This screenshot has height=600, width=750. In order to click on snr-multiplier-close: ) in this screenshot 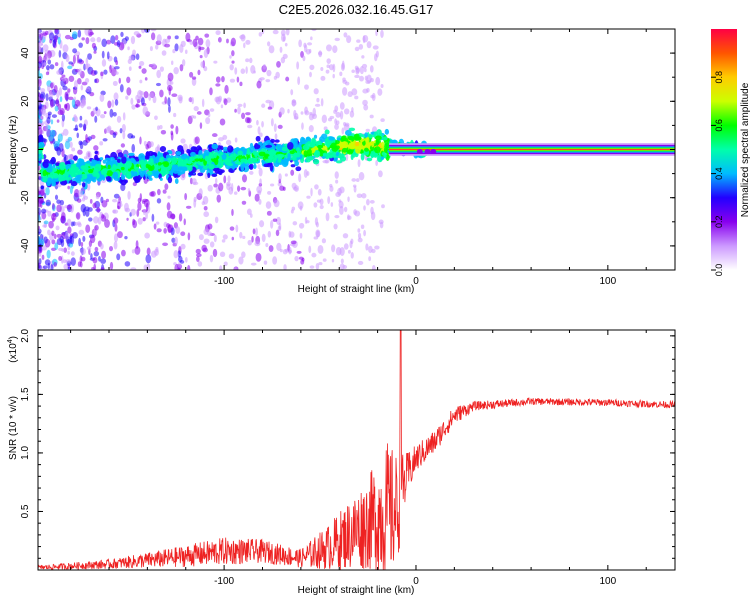, I will do `click(13, 337)`.